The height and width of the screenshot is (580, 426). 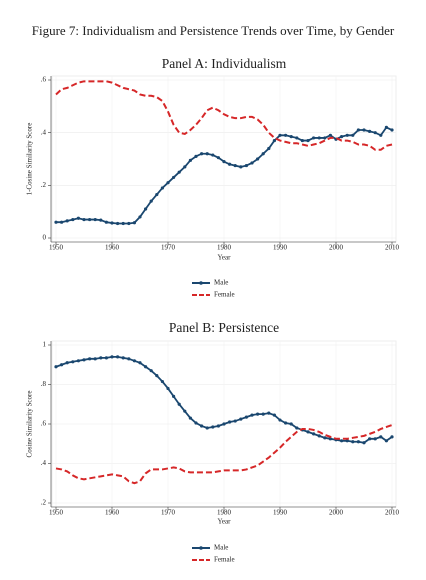 I want to click on x-tick-label: 2000, so click(x=336, y=513).